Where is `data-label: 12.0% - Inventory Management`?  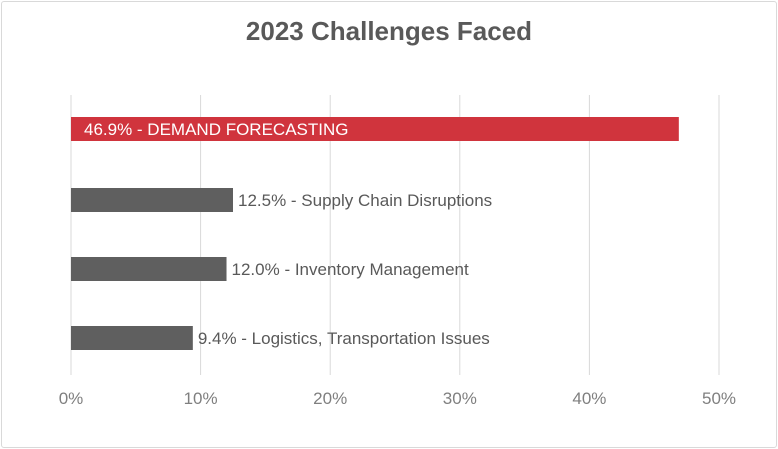 data-label: 12.0% - Inventory Management is located at coordinates (350, 269).